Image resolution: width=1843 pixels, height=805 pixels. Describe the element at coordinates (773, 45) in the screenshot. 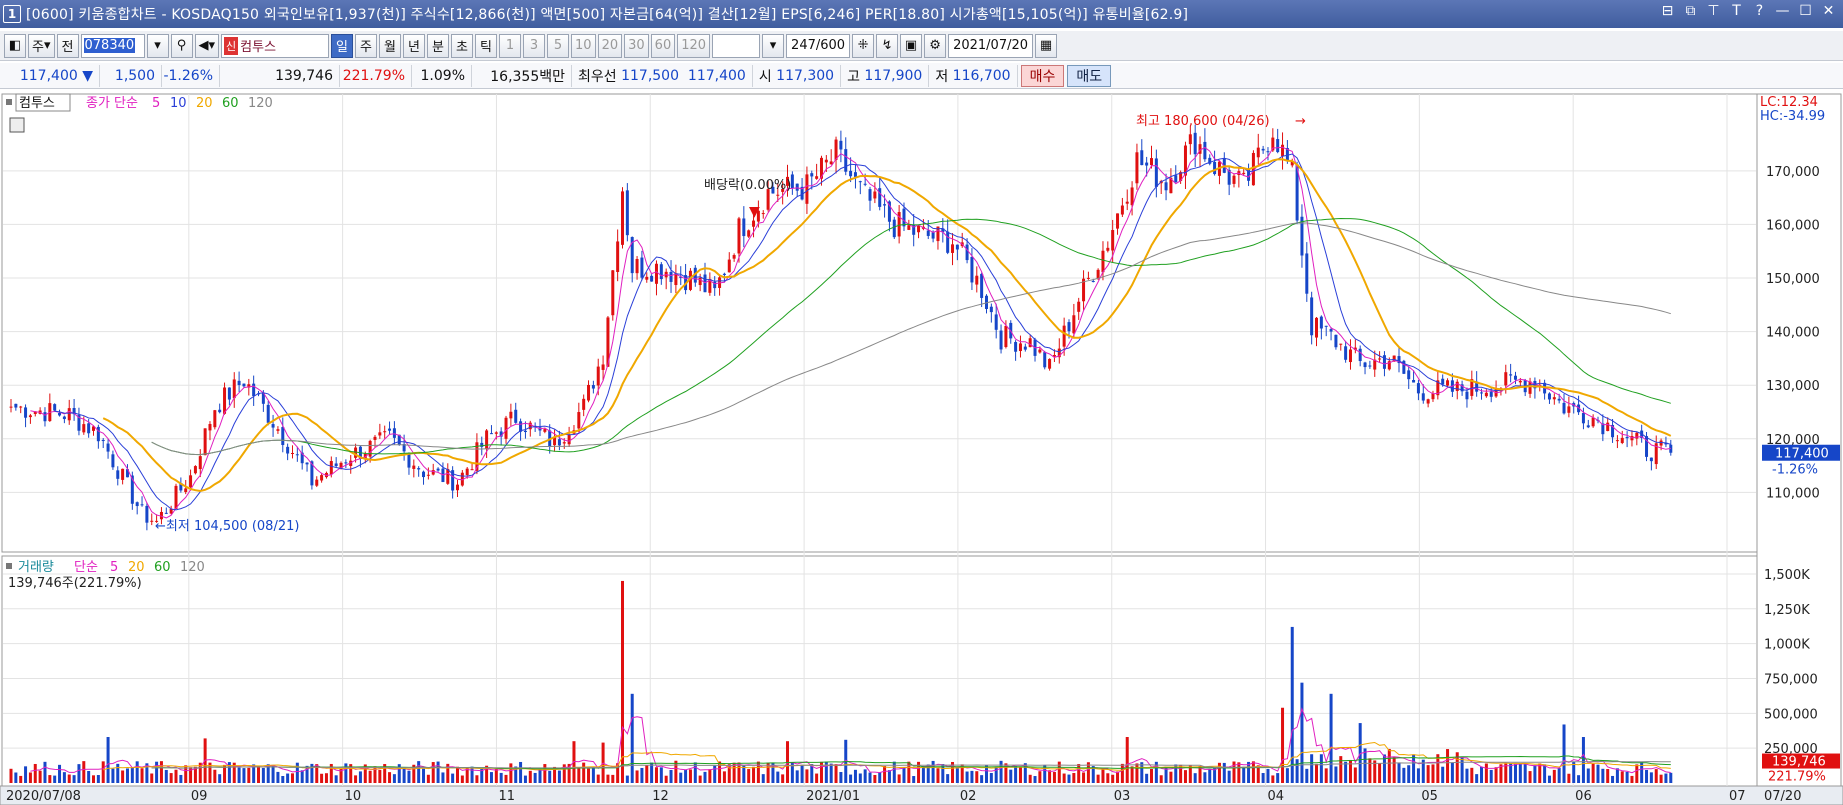

I see `custom-number-dropdown-icon: ▾` at that location.